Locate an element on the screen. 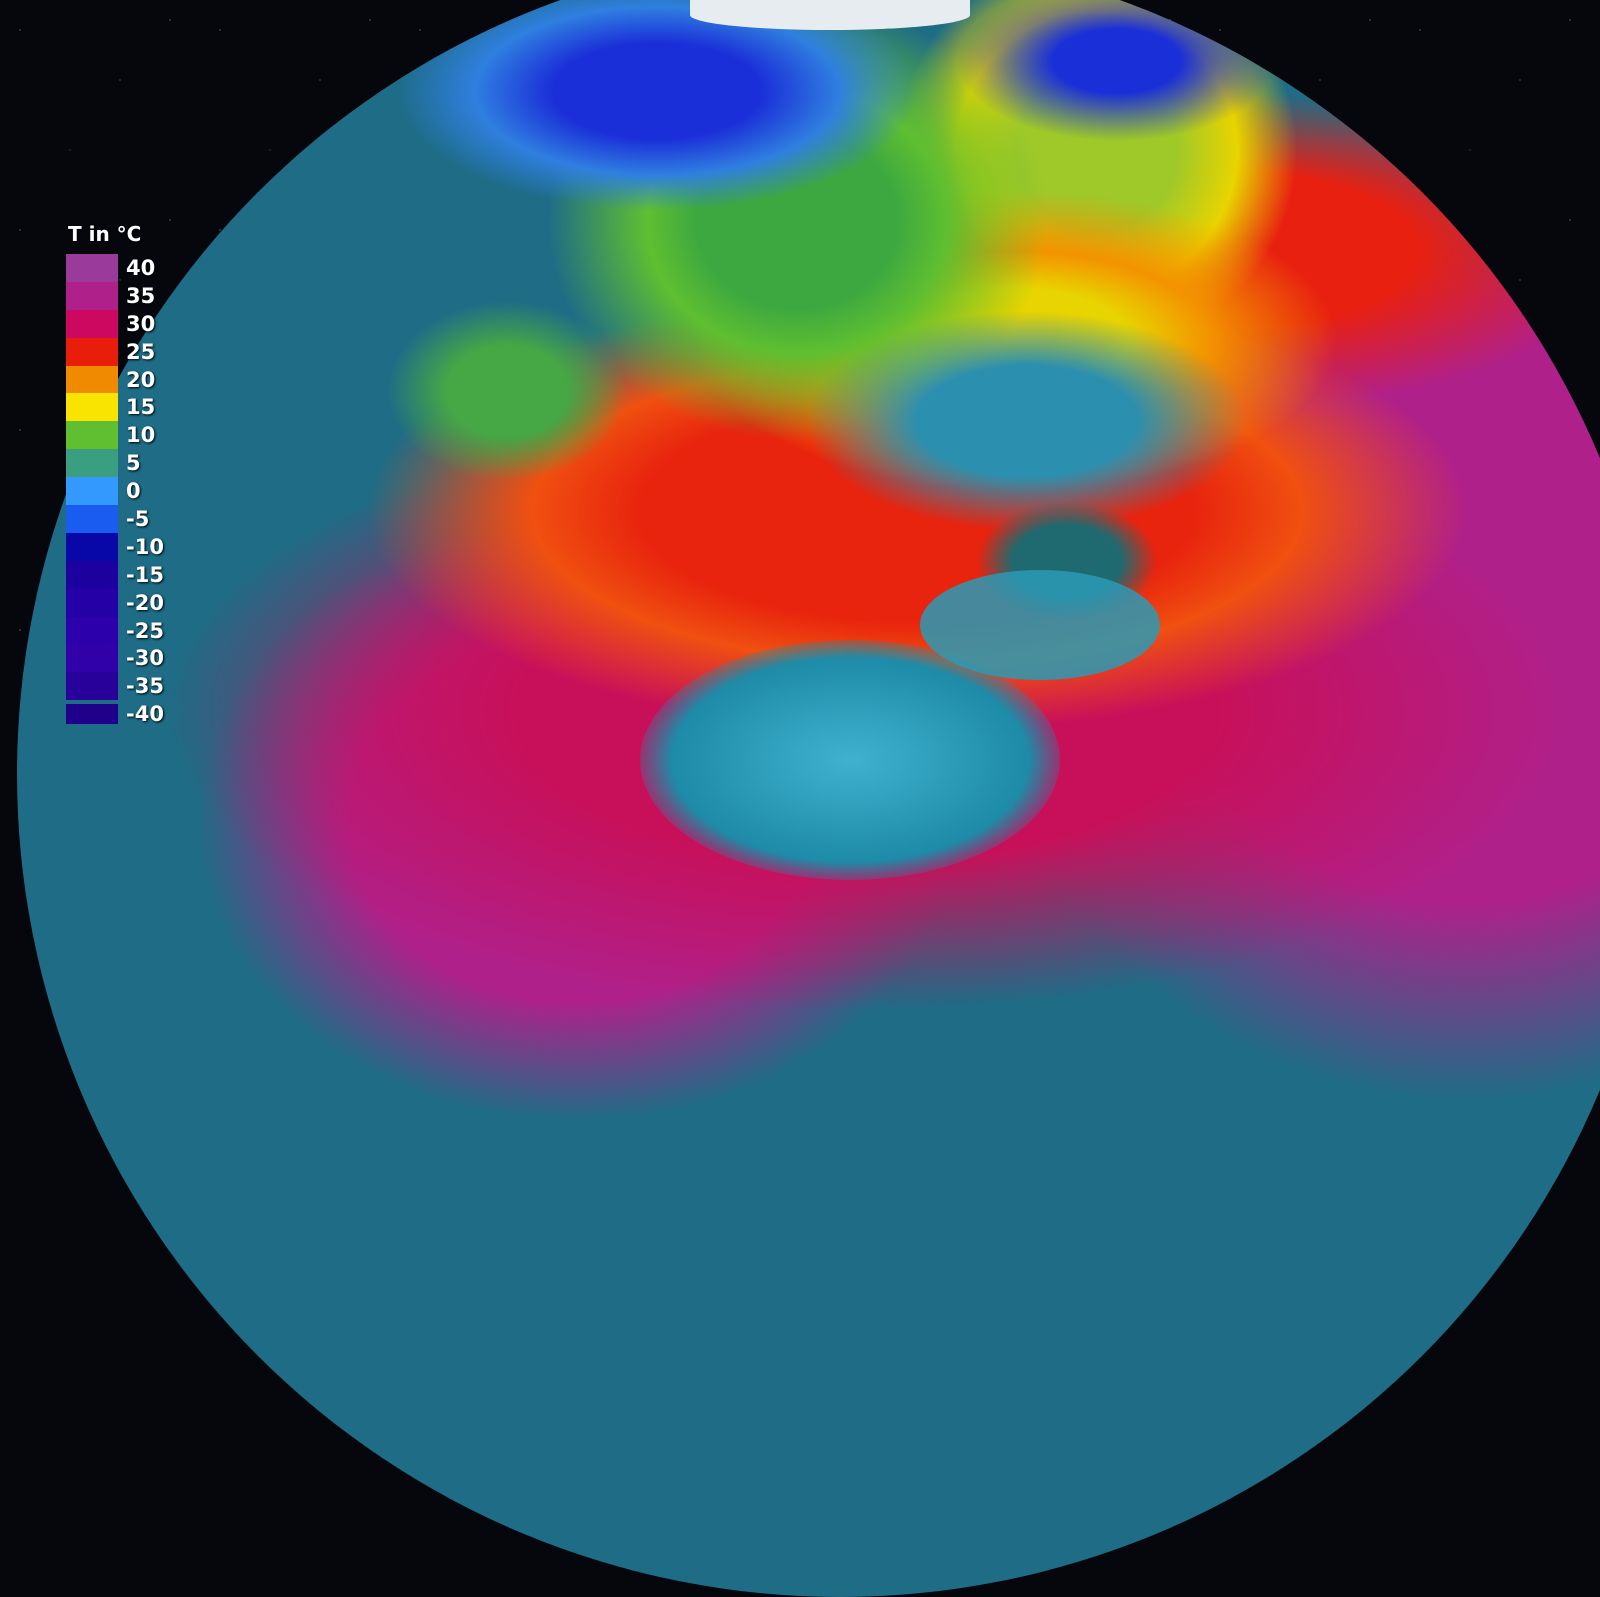  legend-label: 40 is located at coordinates (141, 267).